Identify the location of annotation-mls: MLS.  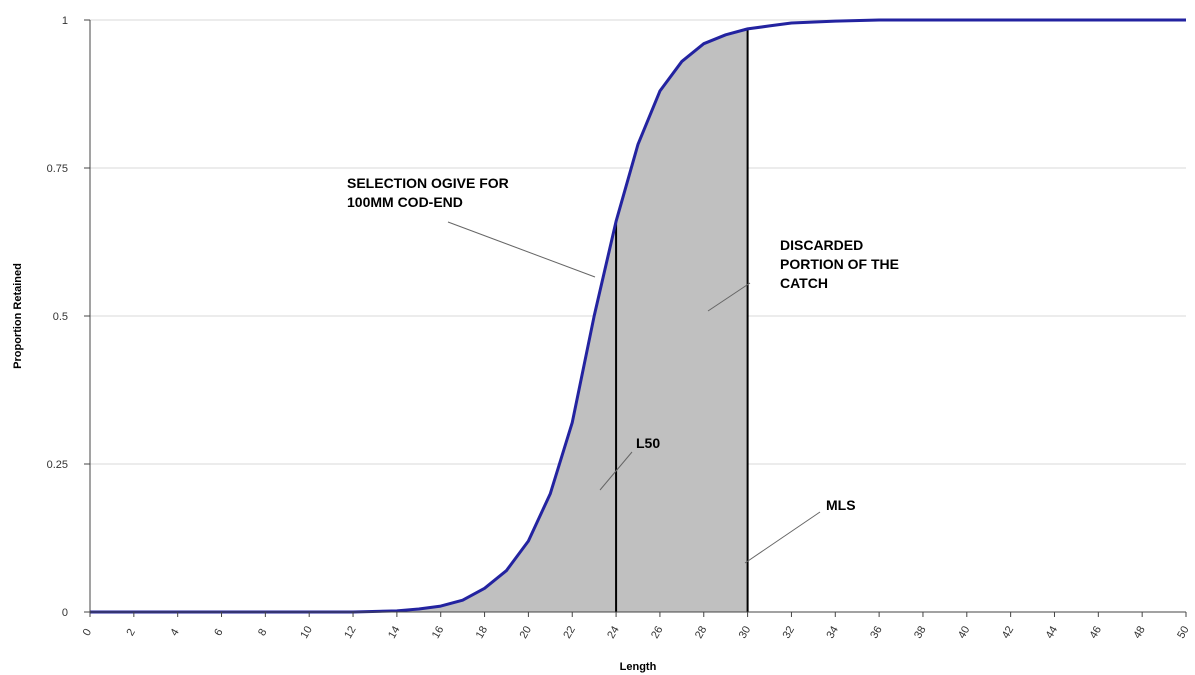
(841, 505).